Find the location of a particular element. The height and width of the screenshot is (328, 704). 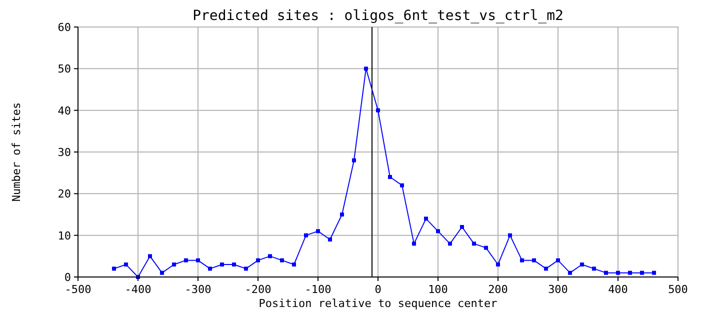

chart-title: Predicted sites : oligos_6nt_test_vs_ctrl_m2 is located at coordinates (378, 16).